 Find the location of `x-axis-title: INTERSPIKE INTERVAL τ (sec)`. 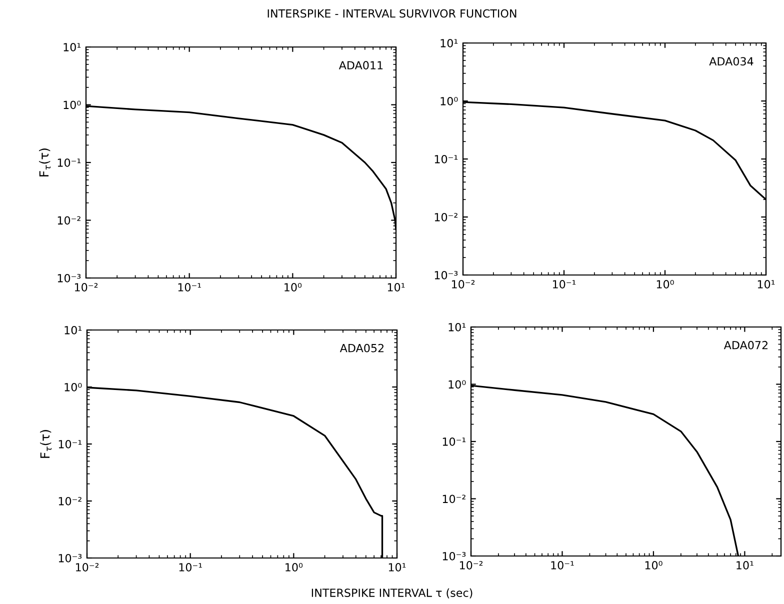

x-axis-title: INTERSPIKE INTERVAL τ (sec) is located at coordinates (392, 593).